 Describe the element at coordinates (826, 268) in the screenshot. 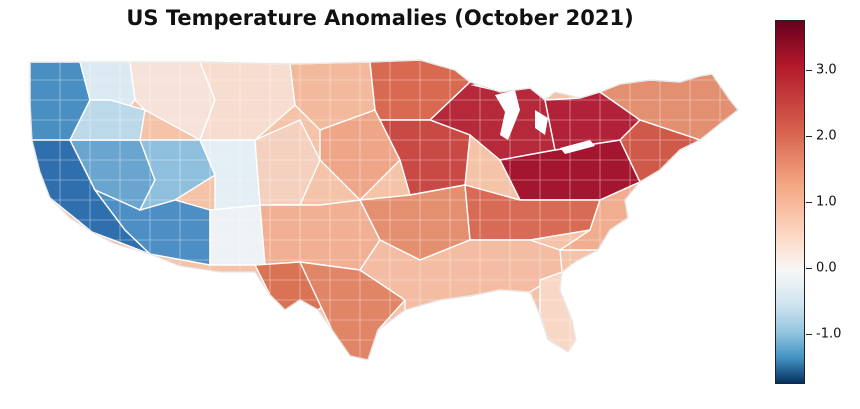

I see `colorbar-tick-label: 0.0` at that location.